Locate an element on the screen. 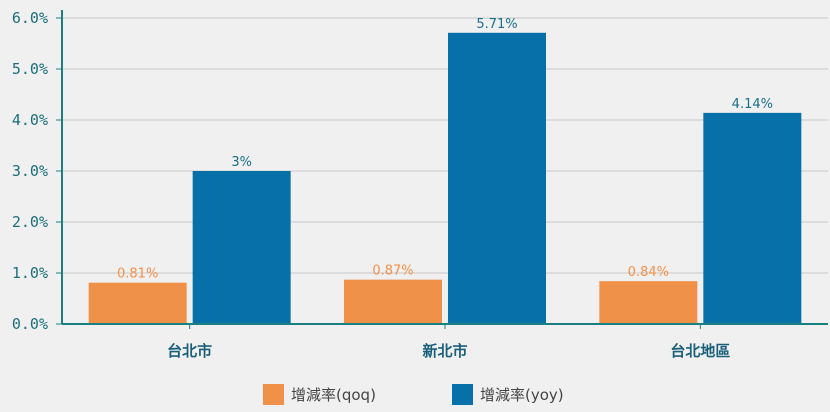 This screenshot has height=412, width=830. y-tick-label: 6.0% is located at coordinates (30, 18).